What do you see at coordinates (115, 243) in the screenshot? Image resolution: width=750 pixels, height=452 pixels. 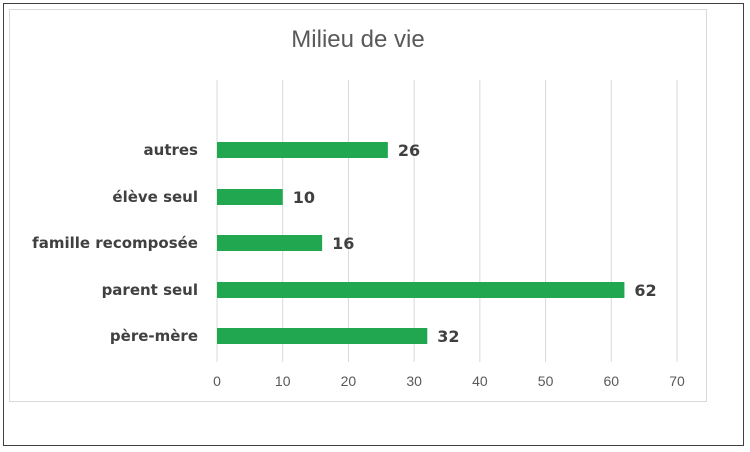 I see `category-label-2: famille recomposée` at bounding box center [115, 243].